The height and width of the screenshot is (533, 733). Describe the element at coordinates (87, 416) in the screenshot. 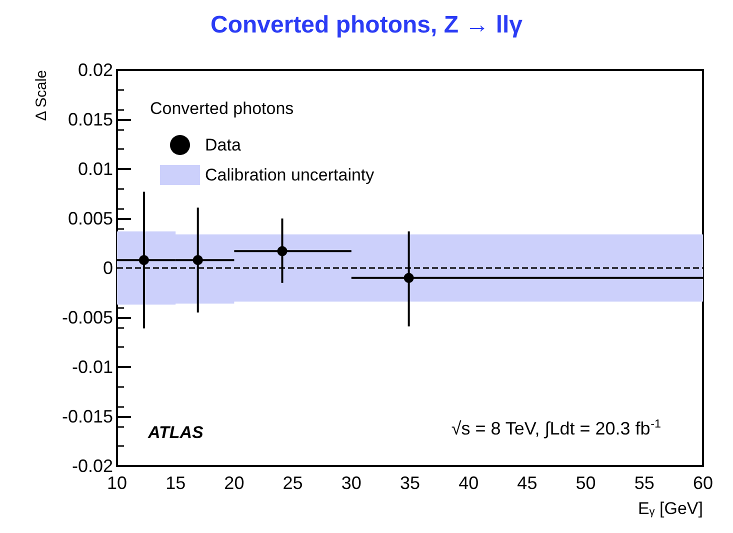

I see `y-tick-label: -0.015` at that location.